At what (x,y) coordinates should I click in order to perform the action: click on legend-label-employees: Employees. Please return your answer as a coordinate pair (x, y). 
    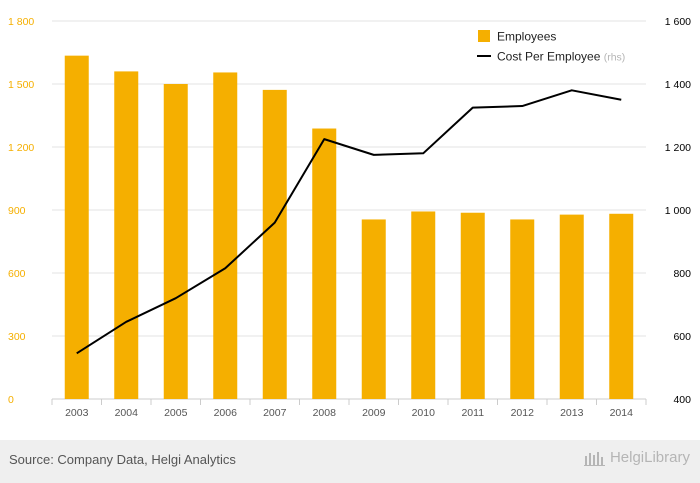
    Looking at the image, I should click on (526, 37).